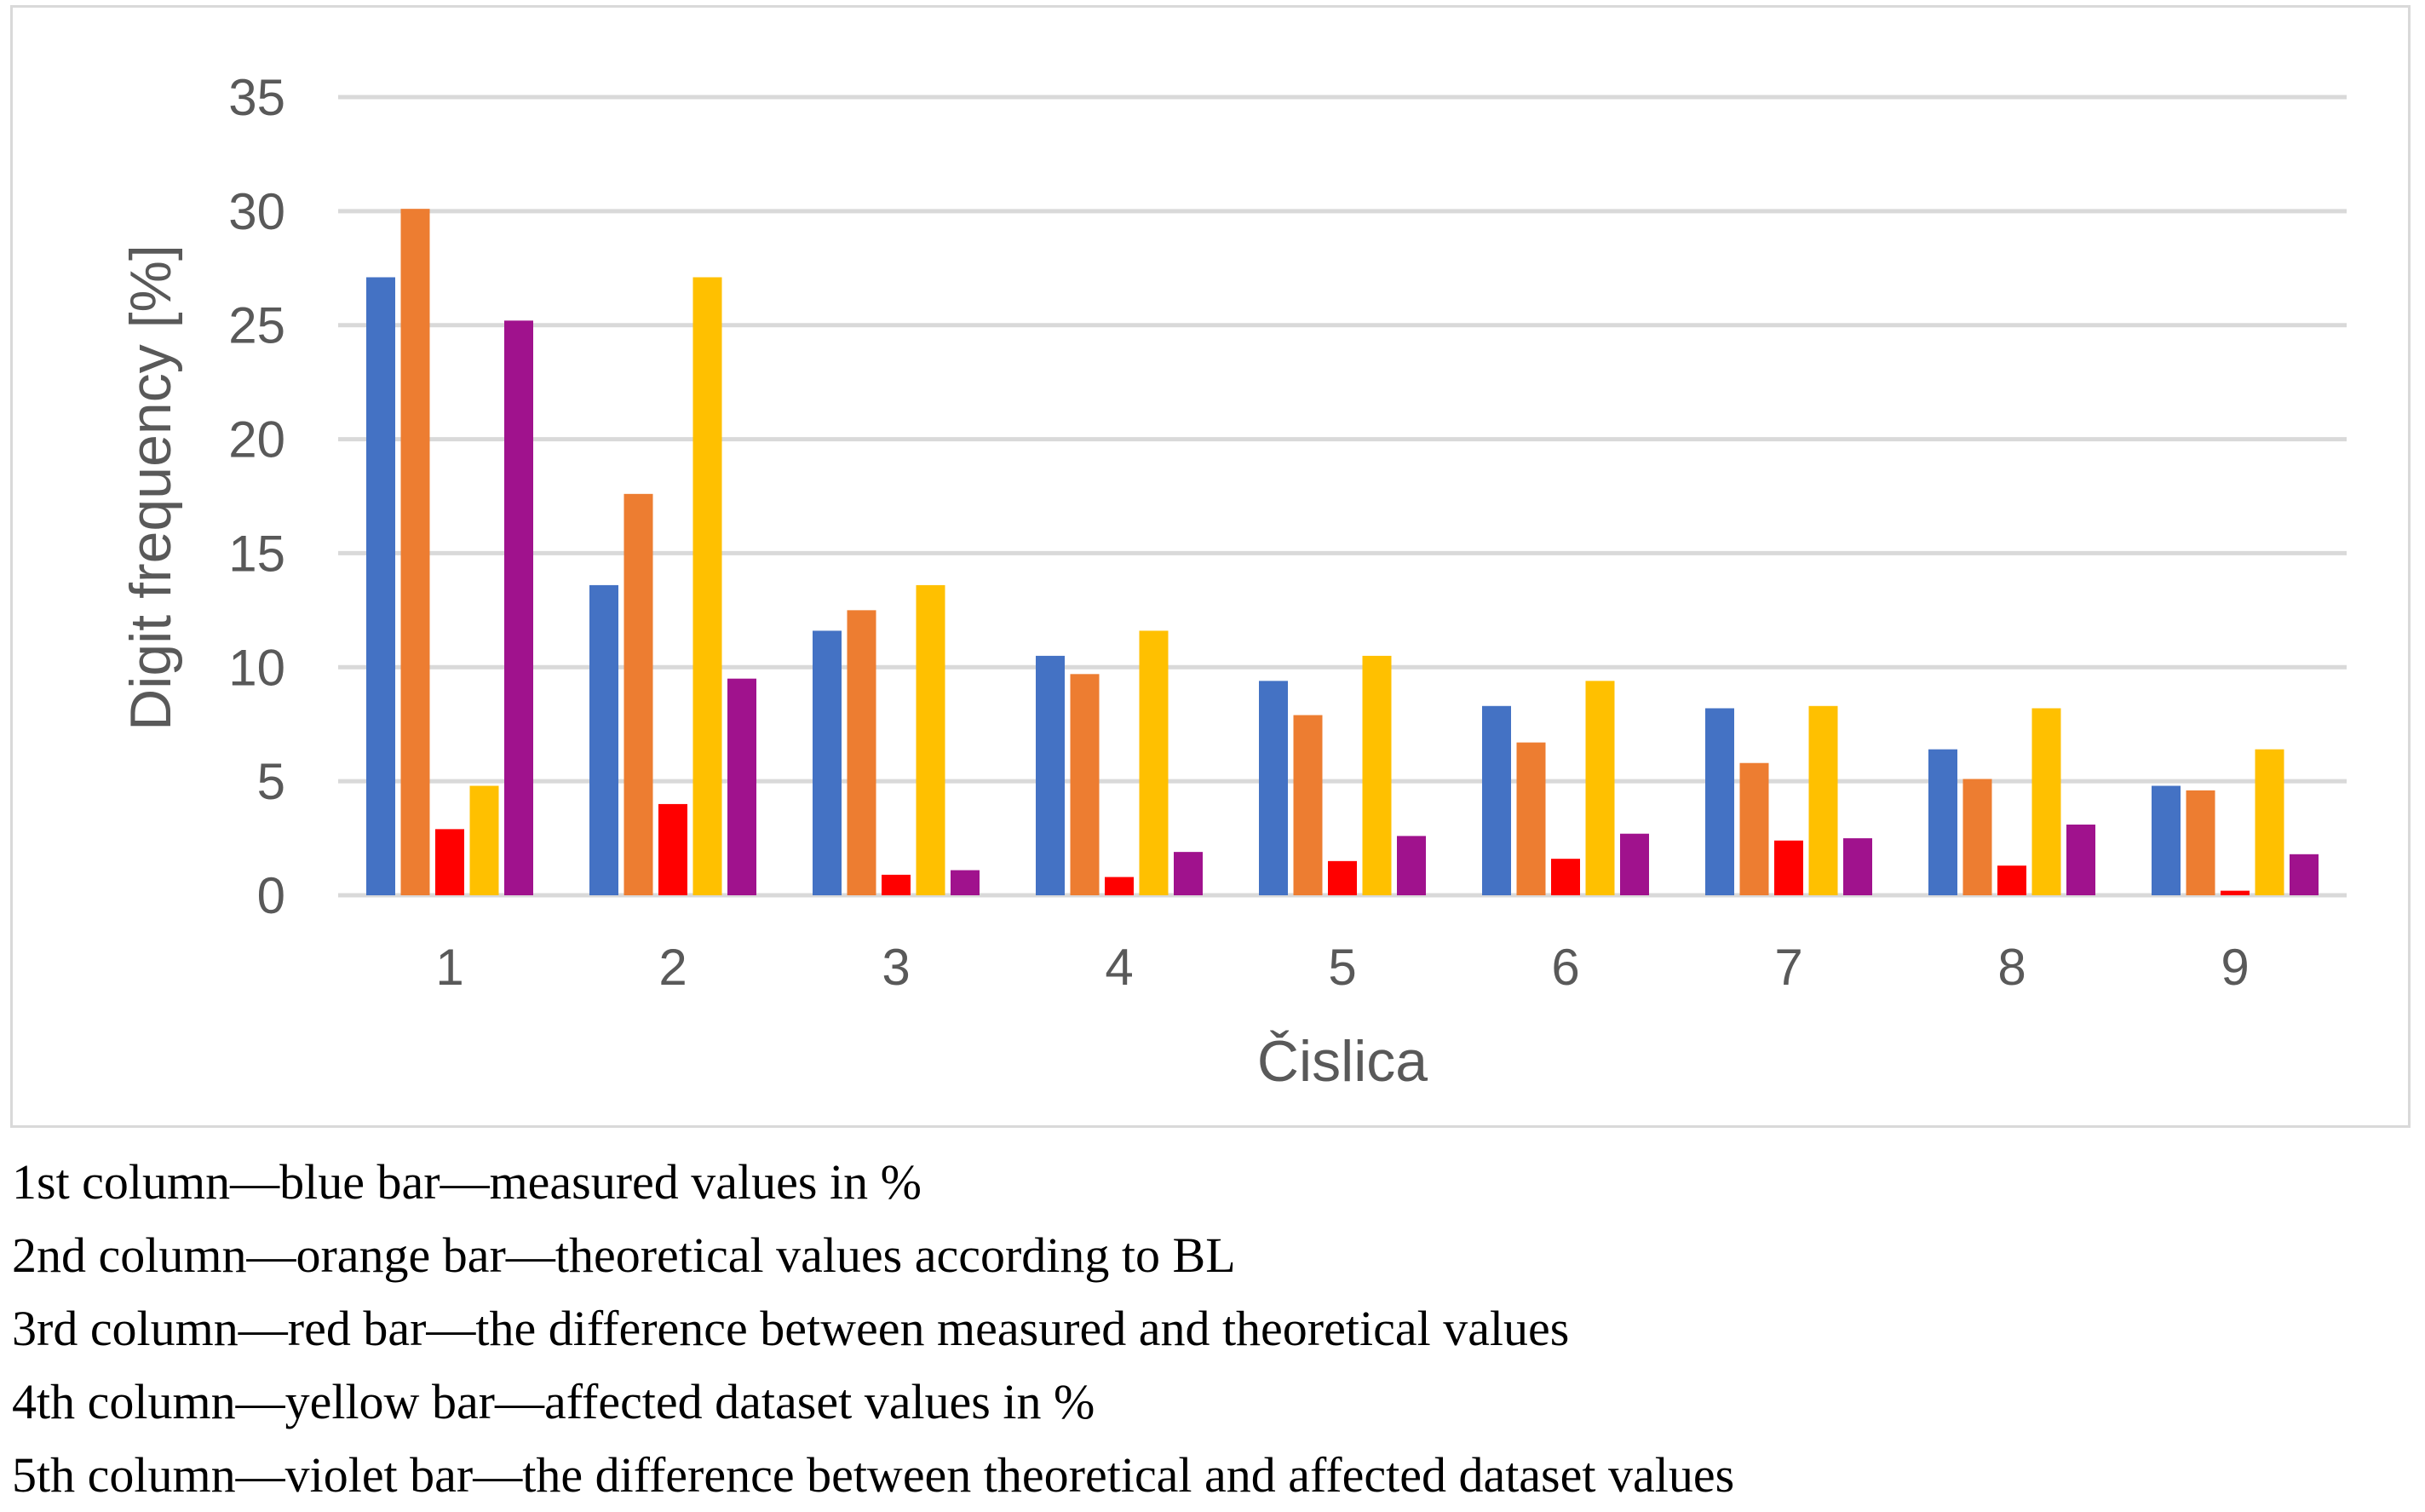 Image resolution: width=2425 pixels, height=1512 pixels. I want to click on x-tick-label: 4, so click(1119, 967).